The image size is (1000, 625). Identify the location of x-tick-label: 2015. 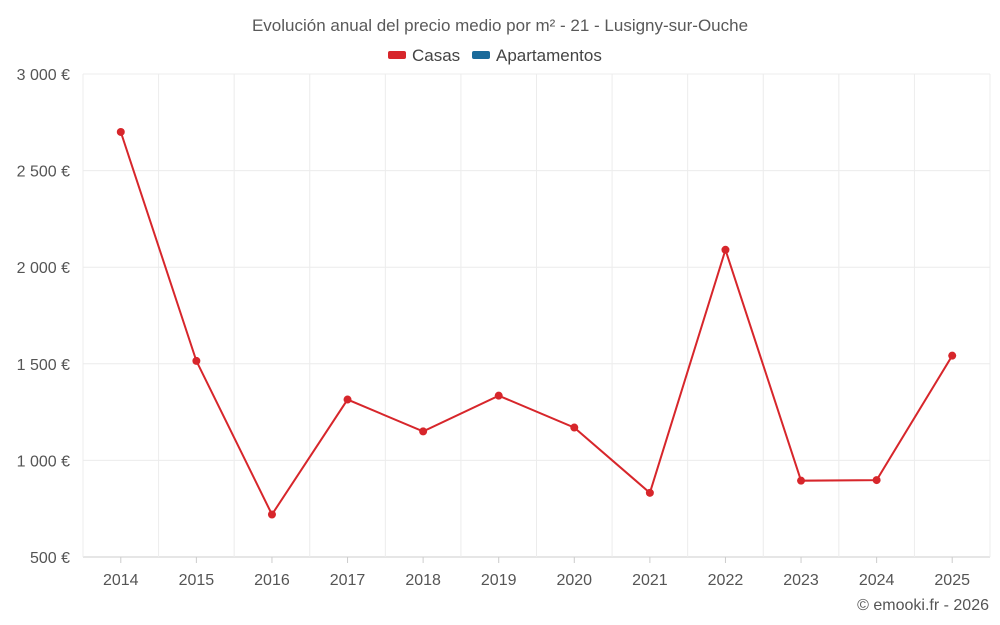
(197, 580).